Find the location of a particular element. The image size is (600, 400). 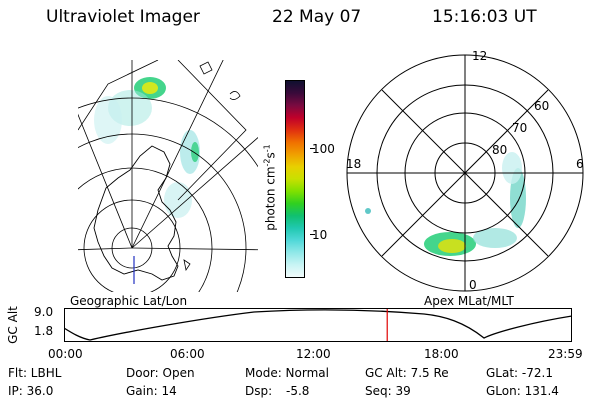

colorbar-tick-10: 10 is located at coordinates (320, 235).